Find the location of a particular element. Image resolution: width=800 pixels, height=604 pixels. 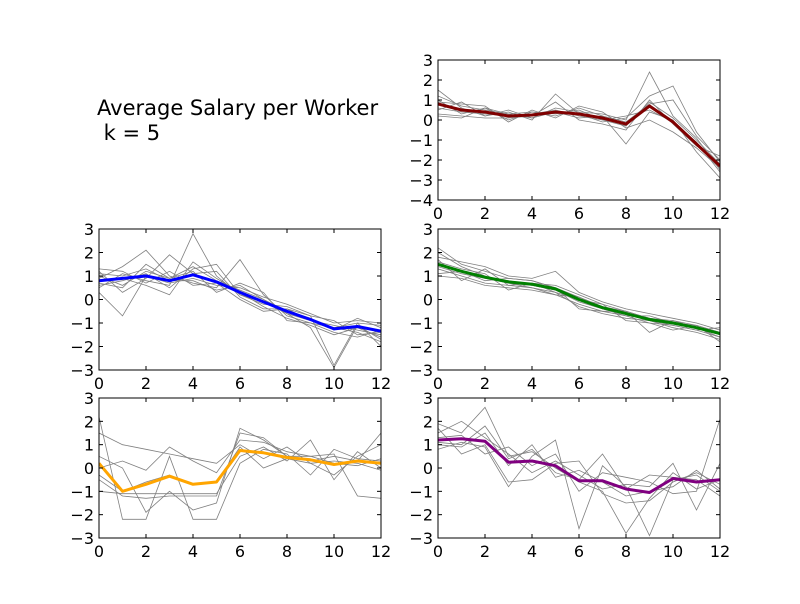

figure-title-line1: Average Salary per Worker is located at coordinates (238, 108).